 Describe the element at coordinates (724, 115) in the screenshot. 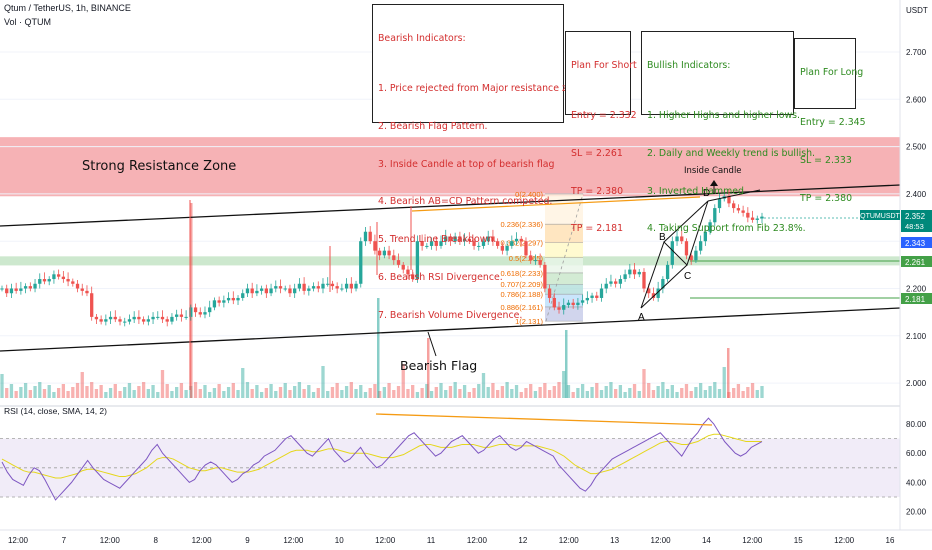

I see `bullish-line: 1. Higher Highs and higher lows.` at that location.